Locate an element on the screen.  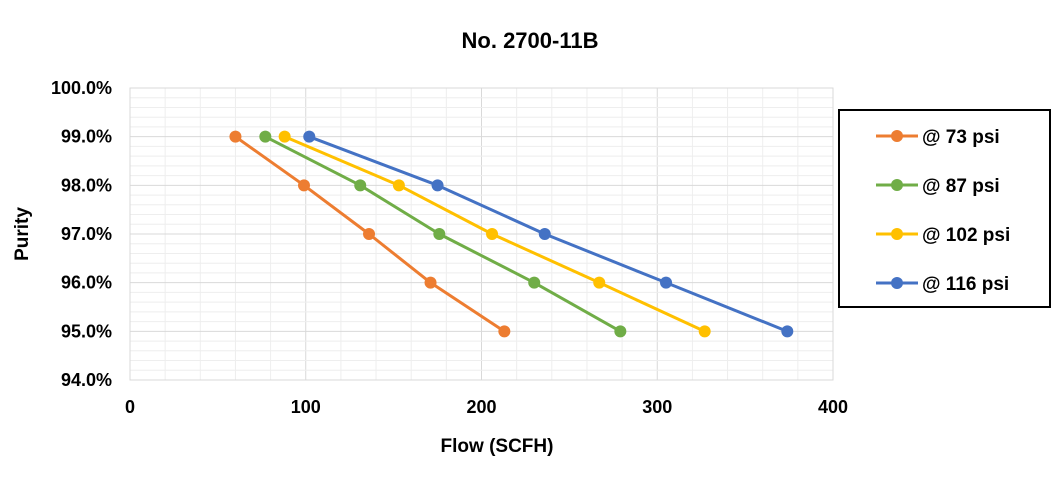
y-tick-label: 99.0% is located at coordinates (86, 137).